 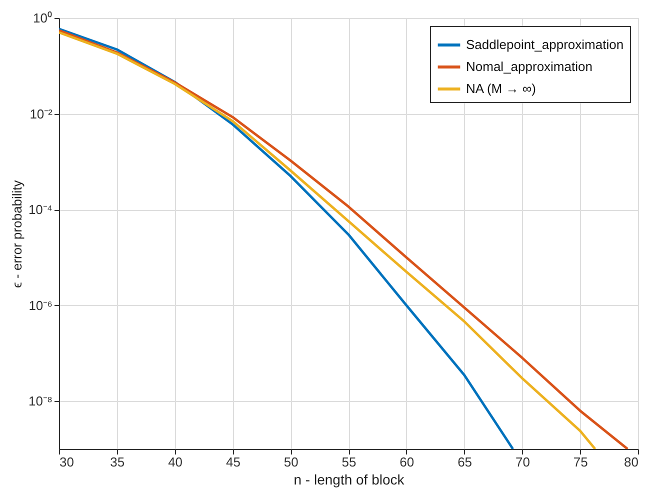 I want to click on x-tick-label: 35, so click(x=117, y=462).